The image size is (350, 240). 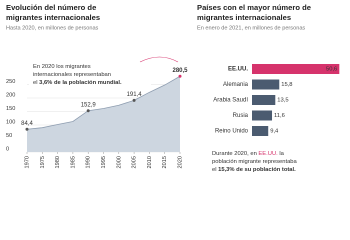 What do you see at coordinates (331, 70) in the screenshot?
I see `value-label: 50,6` at bounding box center [331, 70].